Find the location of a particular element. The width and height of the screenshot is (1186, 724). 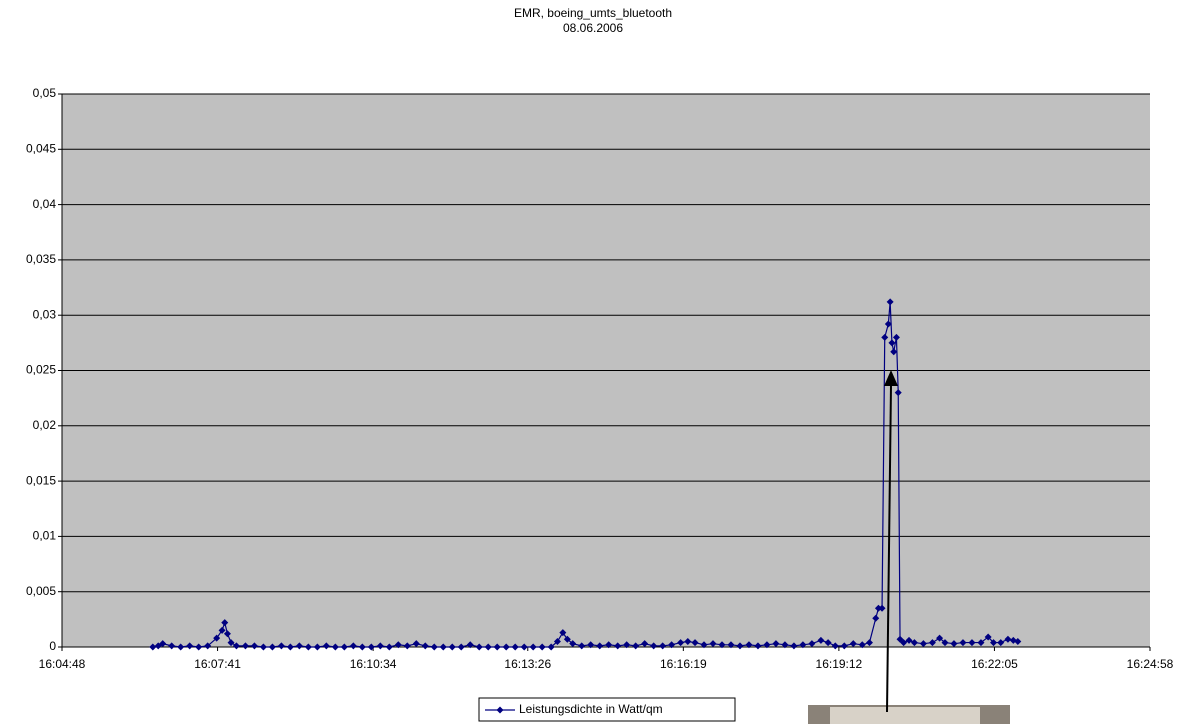

y-tick-label: 0,05 is located at coordinates (45, 93).